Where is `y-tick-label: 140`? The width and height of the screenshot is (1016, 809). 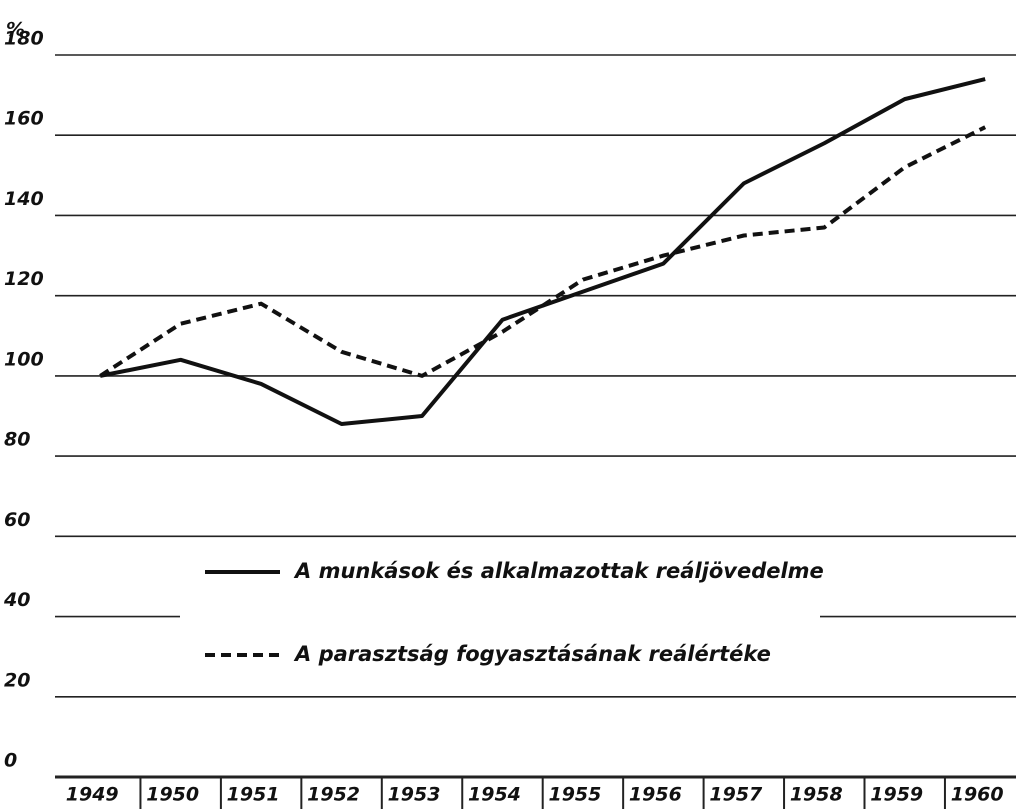
y-tick-label: 140 is located at coordinates (24, 199).